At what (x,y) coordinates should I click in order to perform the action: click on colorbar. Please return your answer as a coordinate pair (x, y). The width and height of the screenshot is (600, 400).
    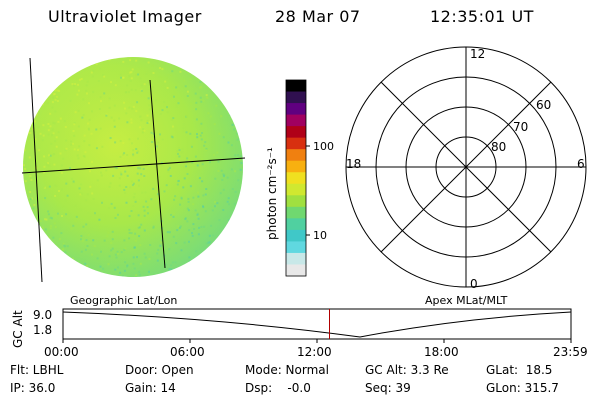
    Looking at the image, I should click on (297, 178).